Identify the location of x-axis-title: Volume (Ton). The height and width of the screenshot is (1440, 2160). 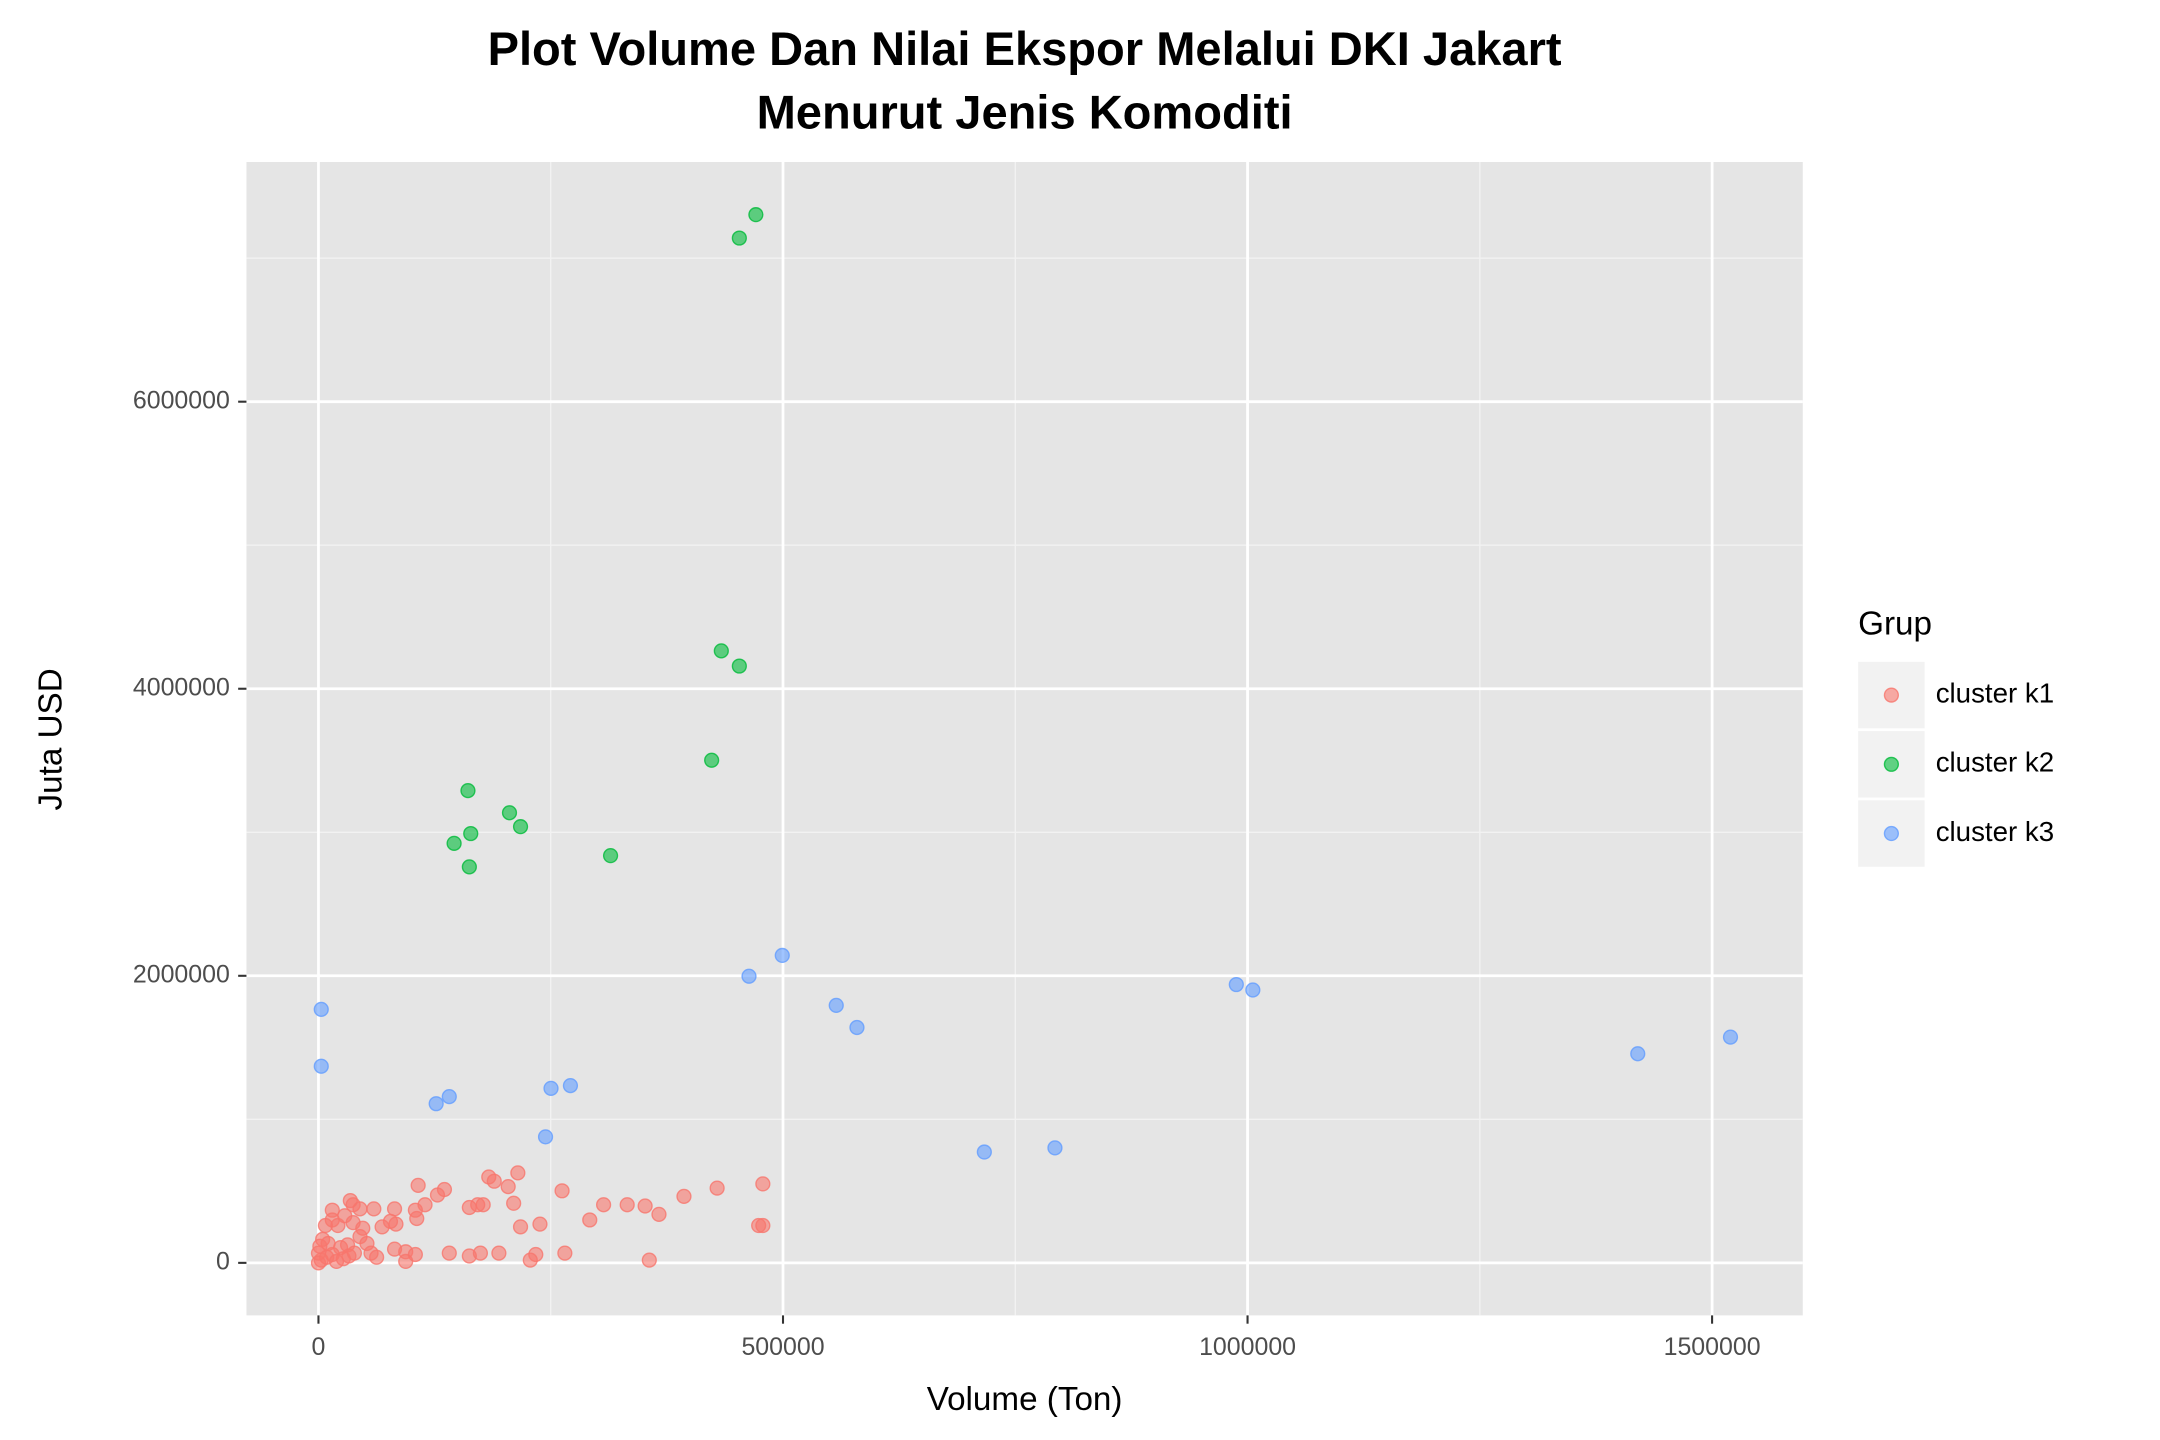
(1025, 1399).